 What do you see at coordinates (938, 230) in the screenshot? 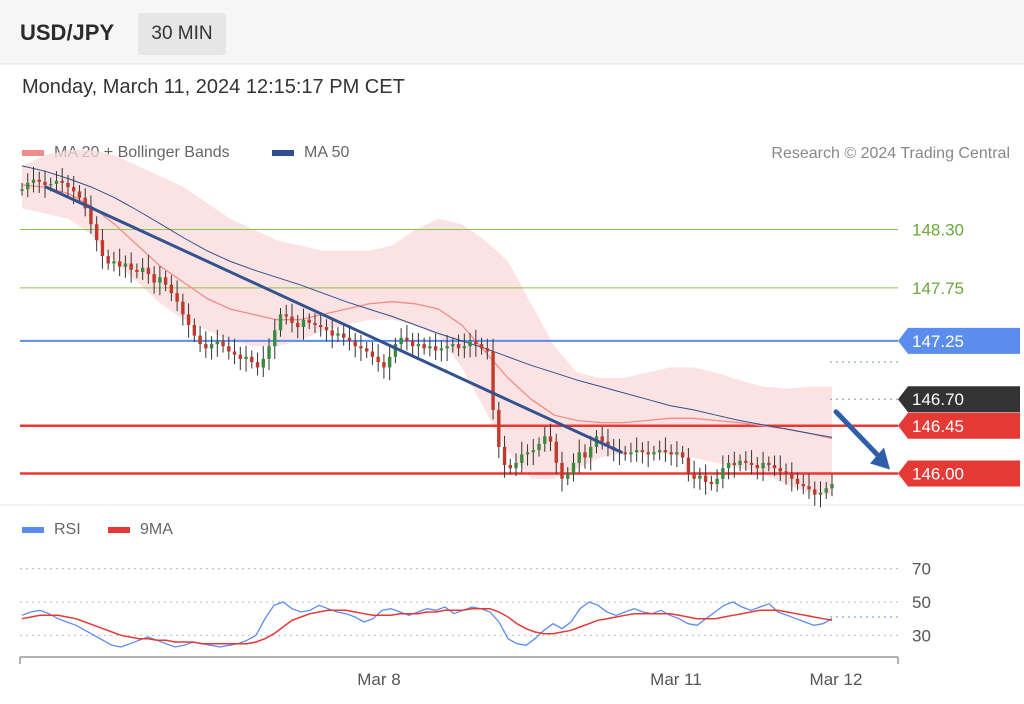
I see `level-label-148.30: 148.30` at bounding box center [938, 230].